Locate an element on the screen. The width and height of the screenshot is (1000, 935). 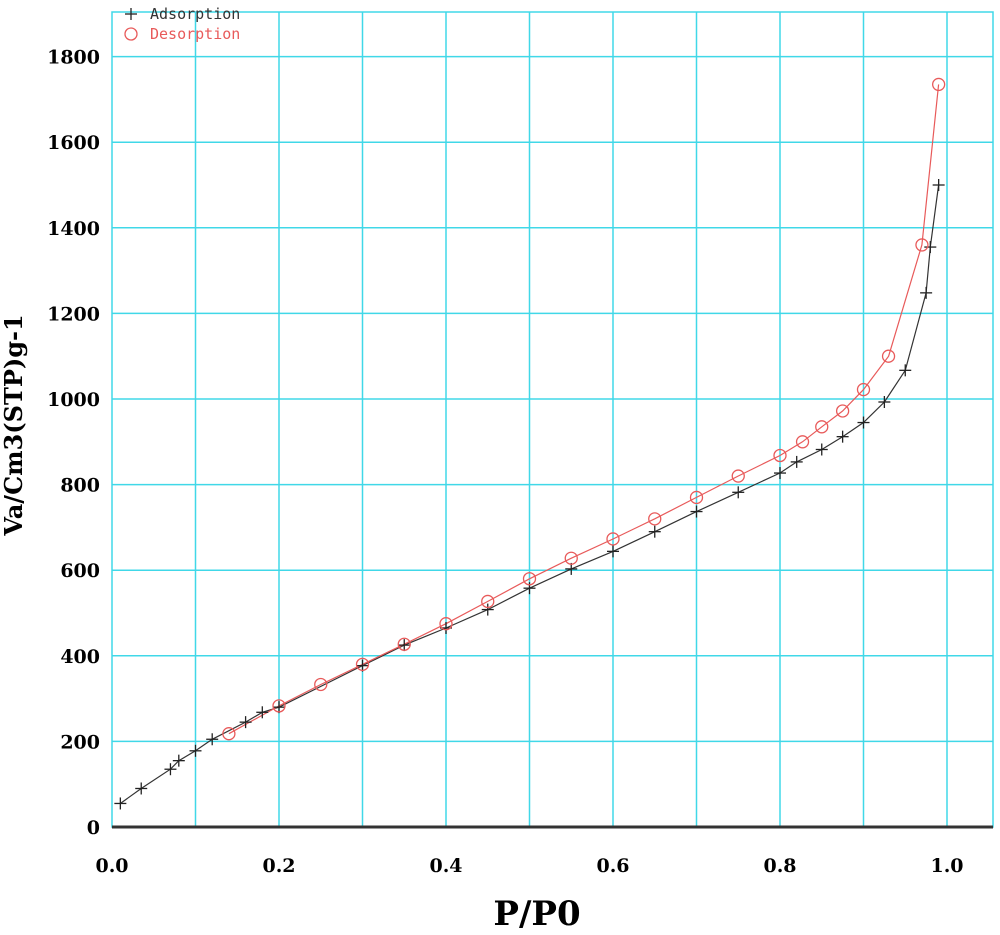
legend: Adsorption Desorption is located at coordinates (182, 24).